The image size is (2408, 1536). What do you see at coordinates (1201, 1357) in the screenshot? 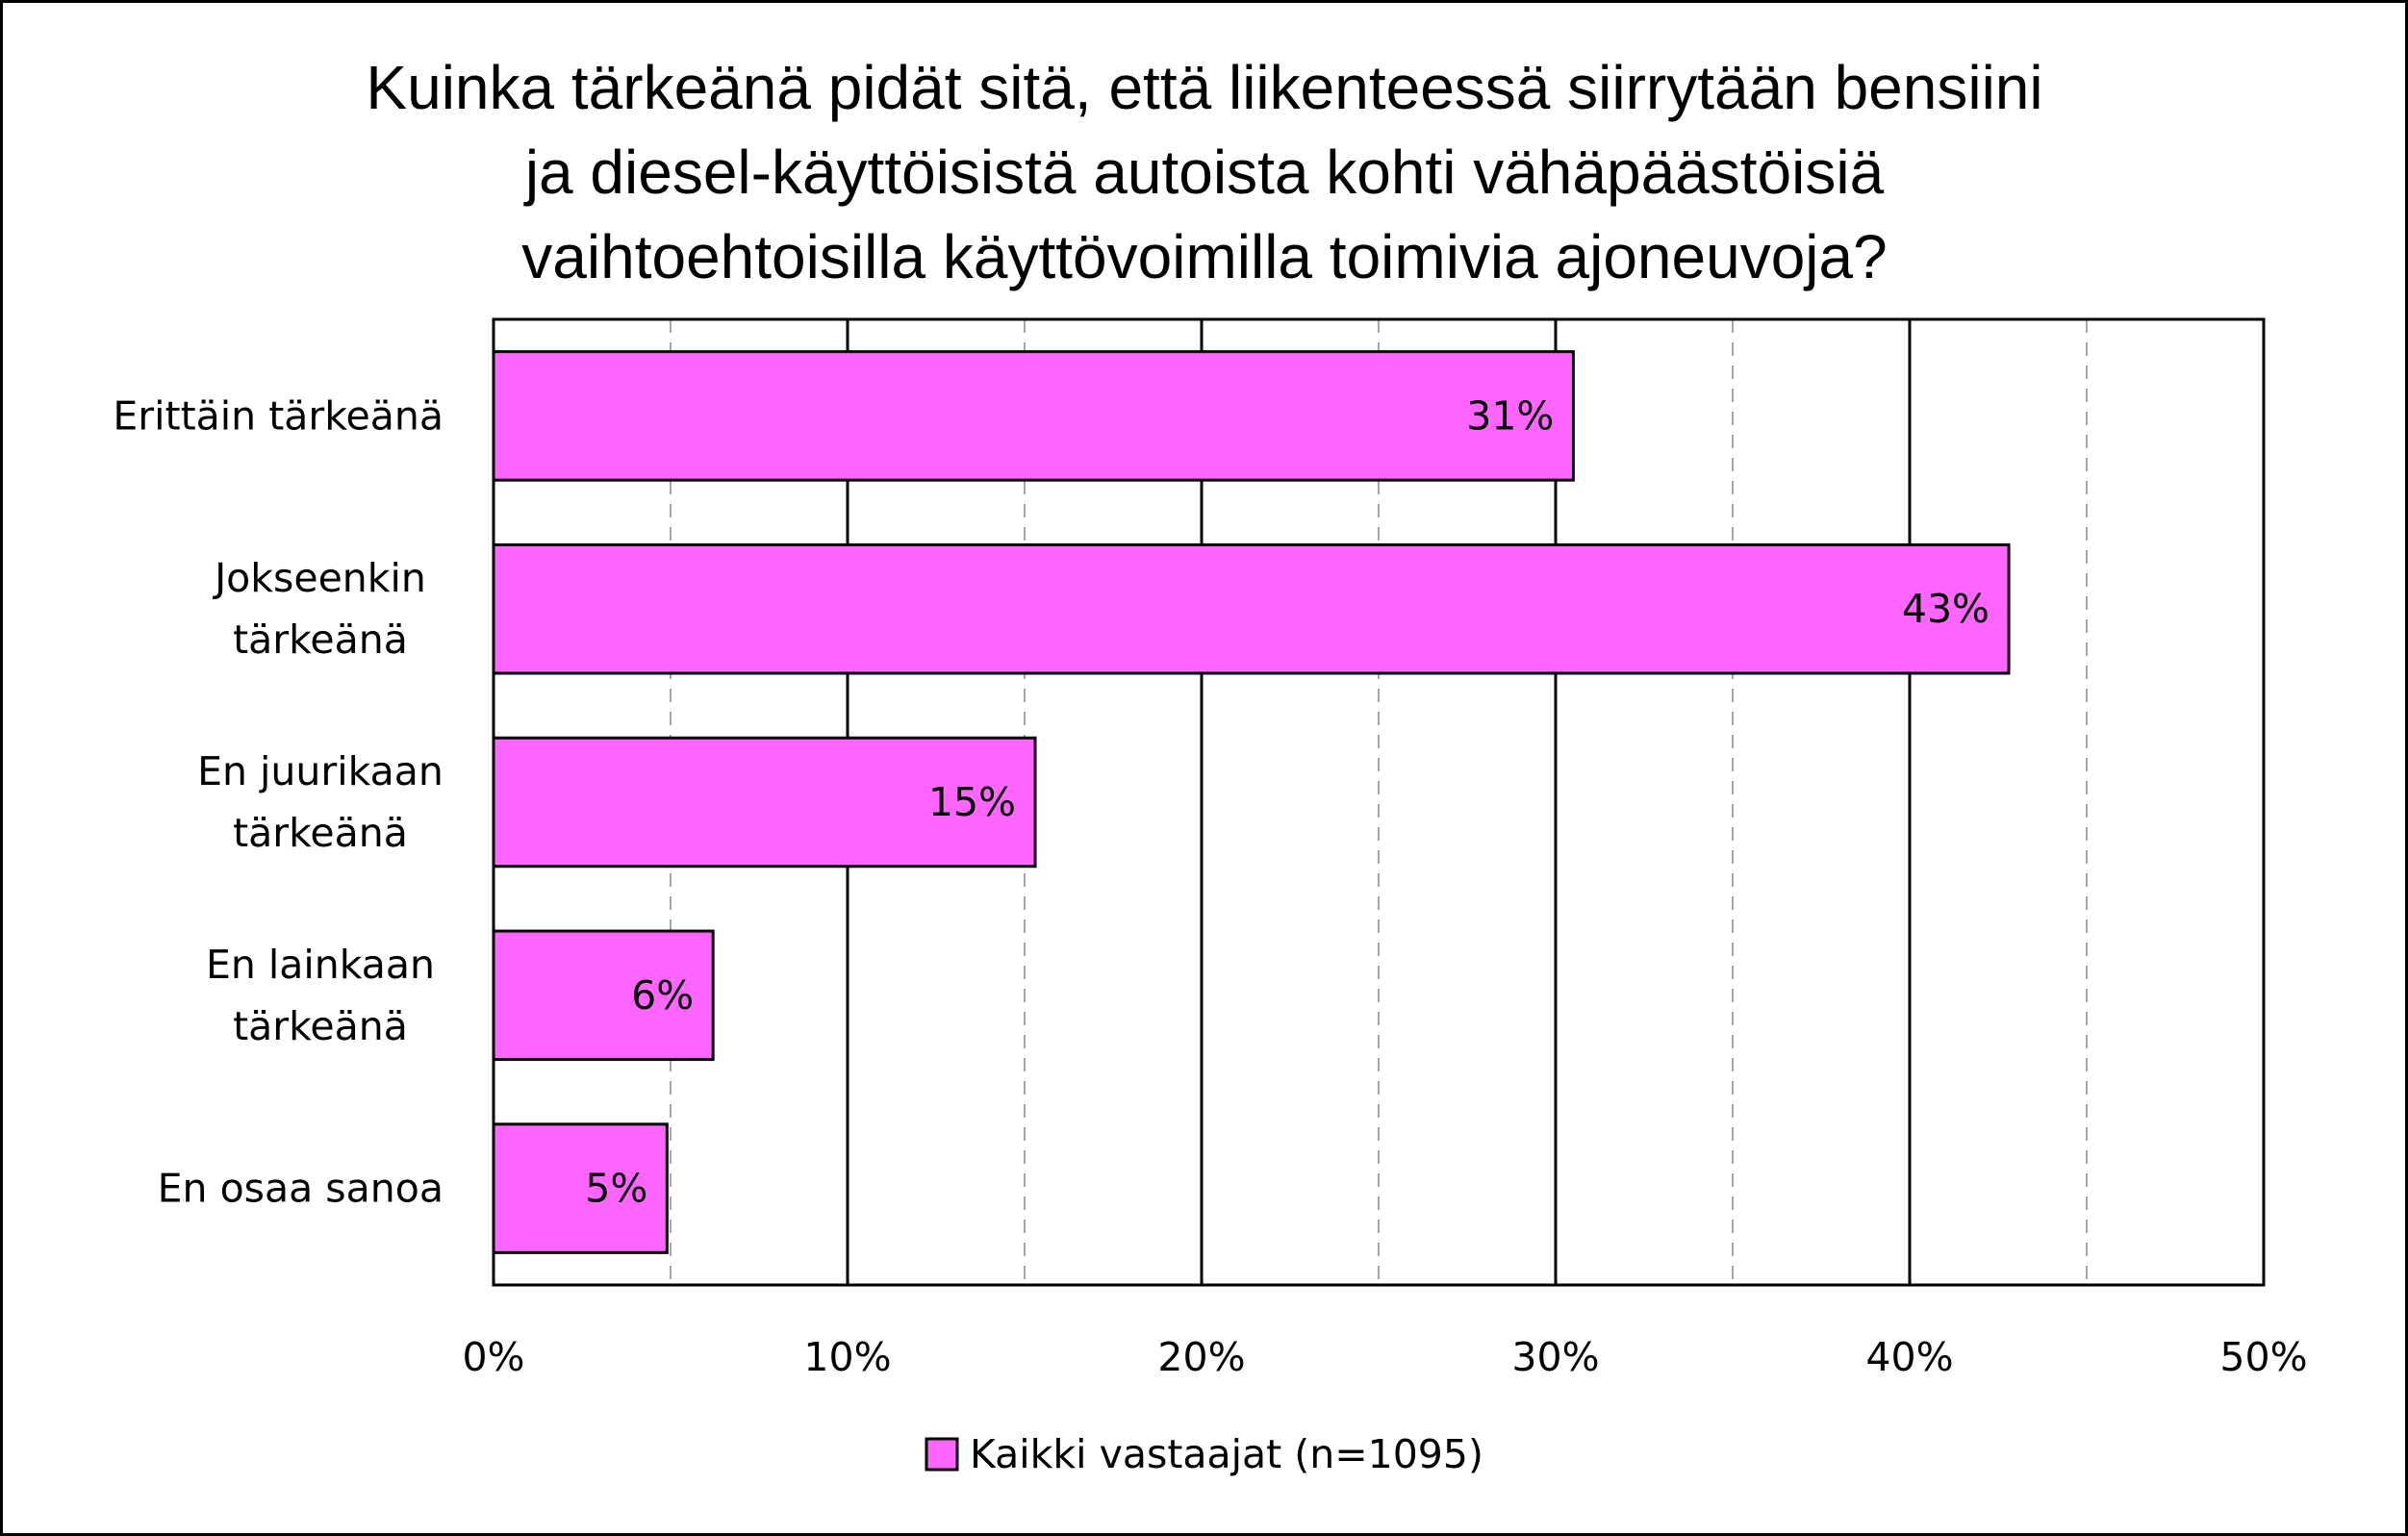
I see `x-tick-label: 20%` at bounding box center [1201, 1357].